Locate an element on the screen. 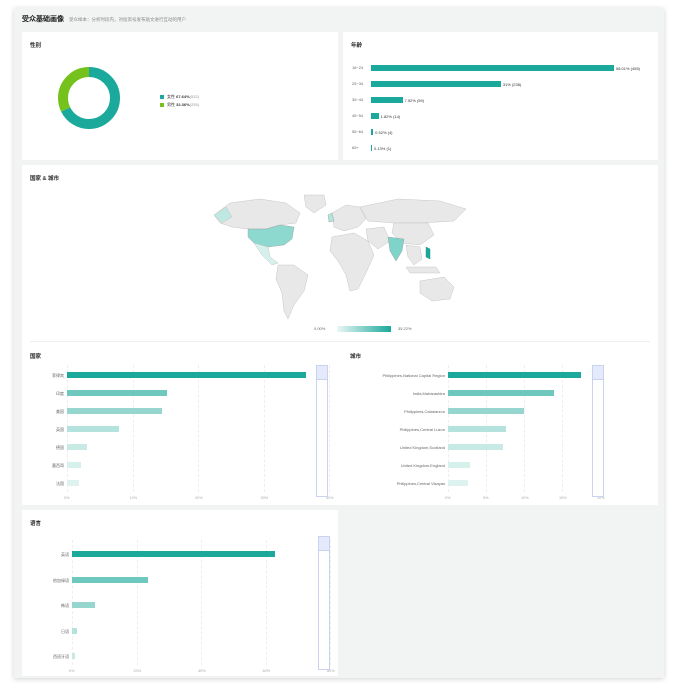 Image resolution: width=687 pixels, height=688 pixels. gender-card: 性别 女性 67.64%(532) 男性 32.36%(255) is located at coordinates (180, 96).